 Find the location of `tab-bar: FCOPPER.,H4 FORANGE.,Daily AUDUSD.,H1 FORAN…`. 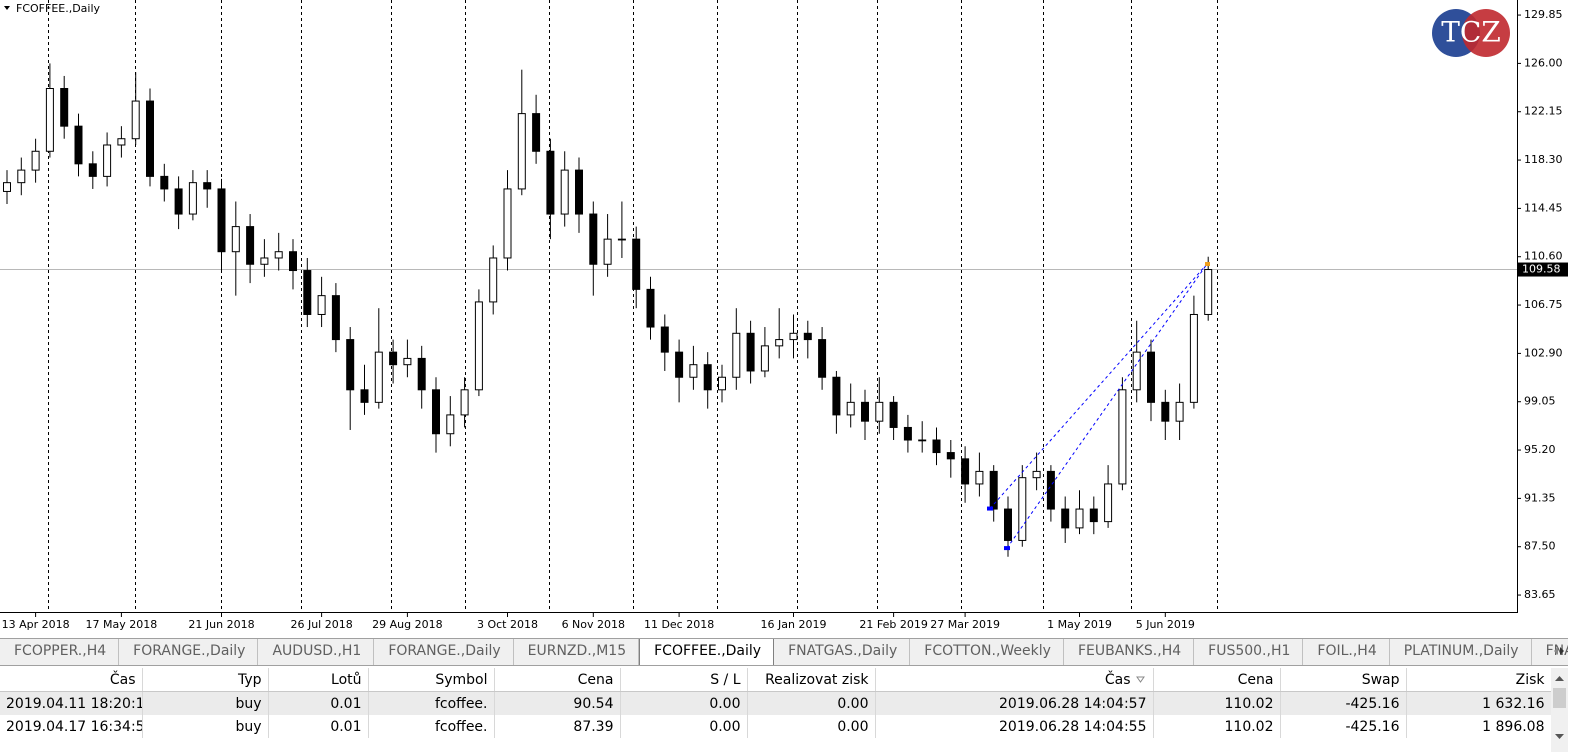

tab-bar: FCOPPER.,H4 FORANGE.,Daily AUDUSD.,H1 FORAN… is located at coordinates (784, 652).